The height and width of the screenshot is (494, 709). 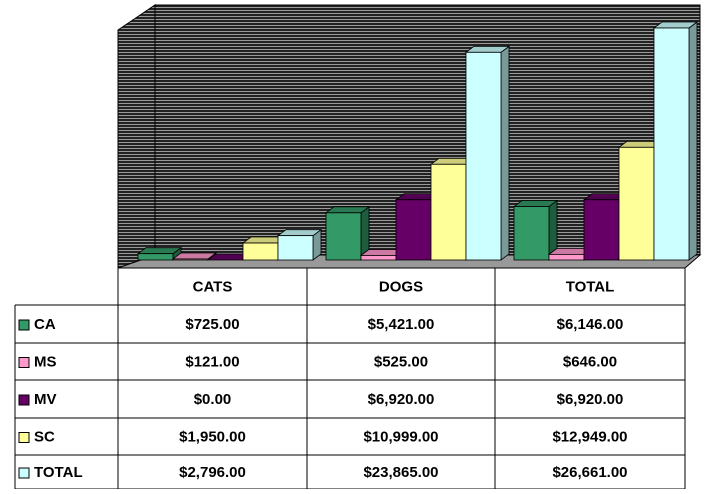 What do you see at coordinates (212, 436) in the screenshot?
I see `value-label: $1,950.00` at bounding box center [212, 436].